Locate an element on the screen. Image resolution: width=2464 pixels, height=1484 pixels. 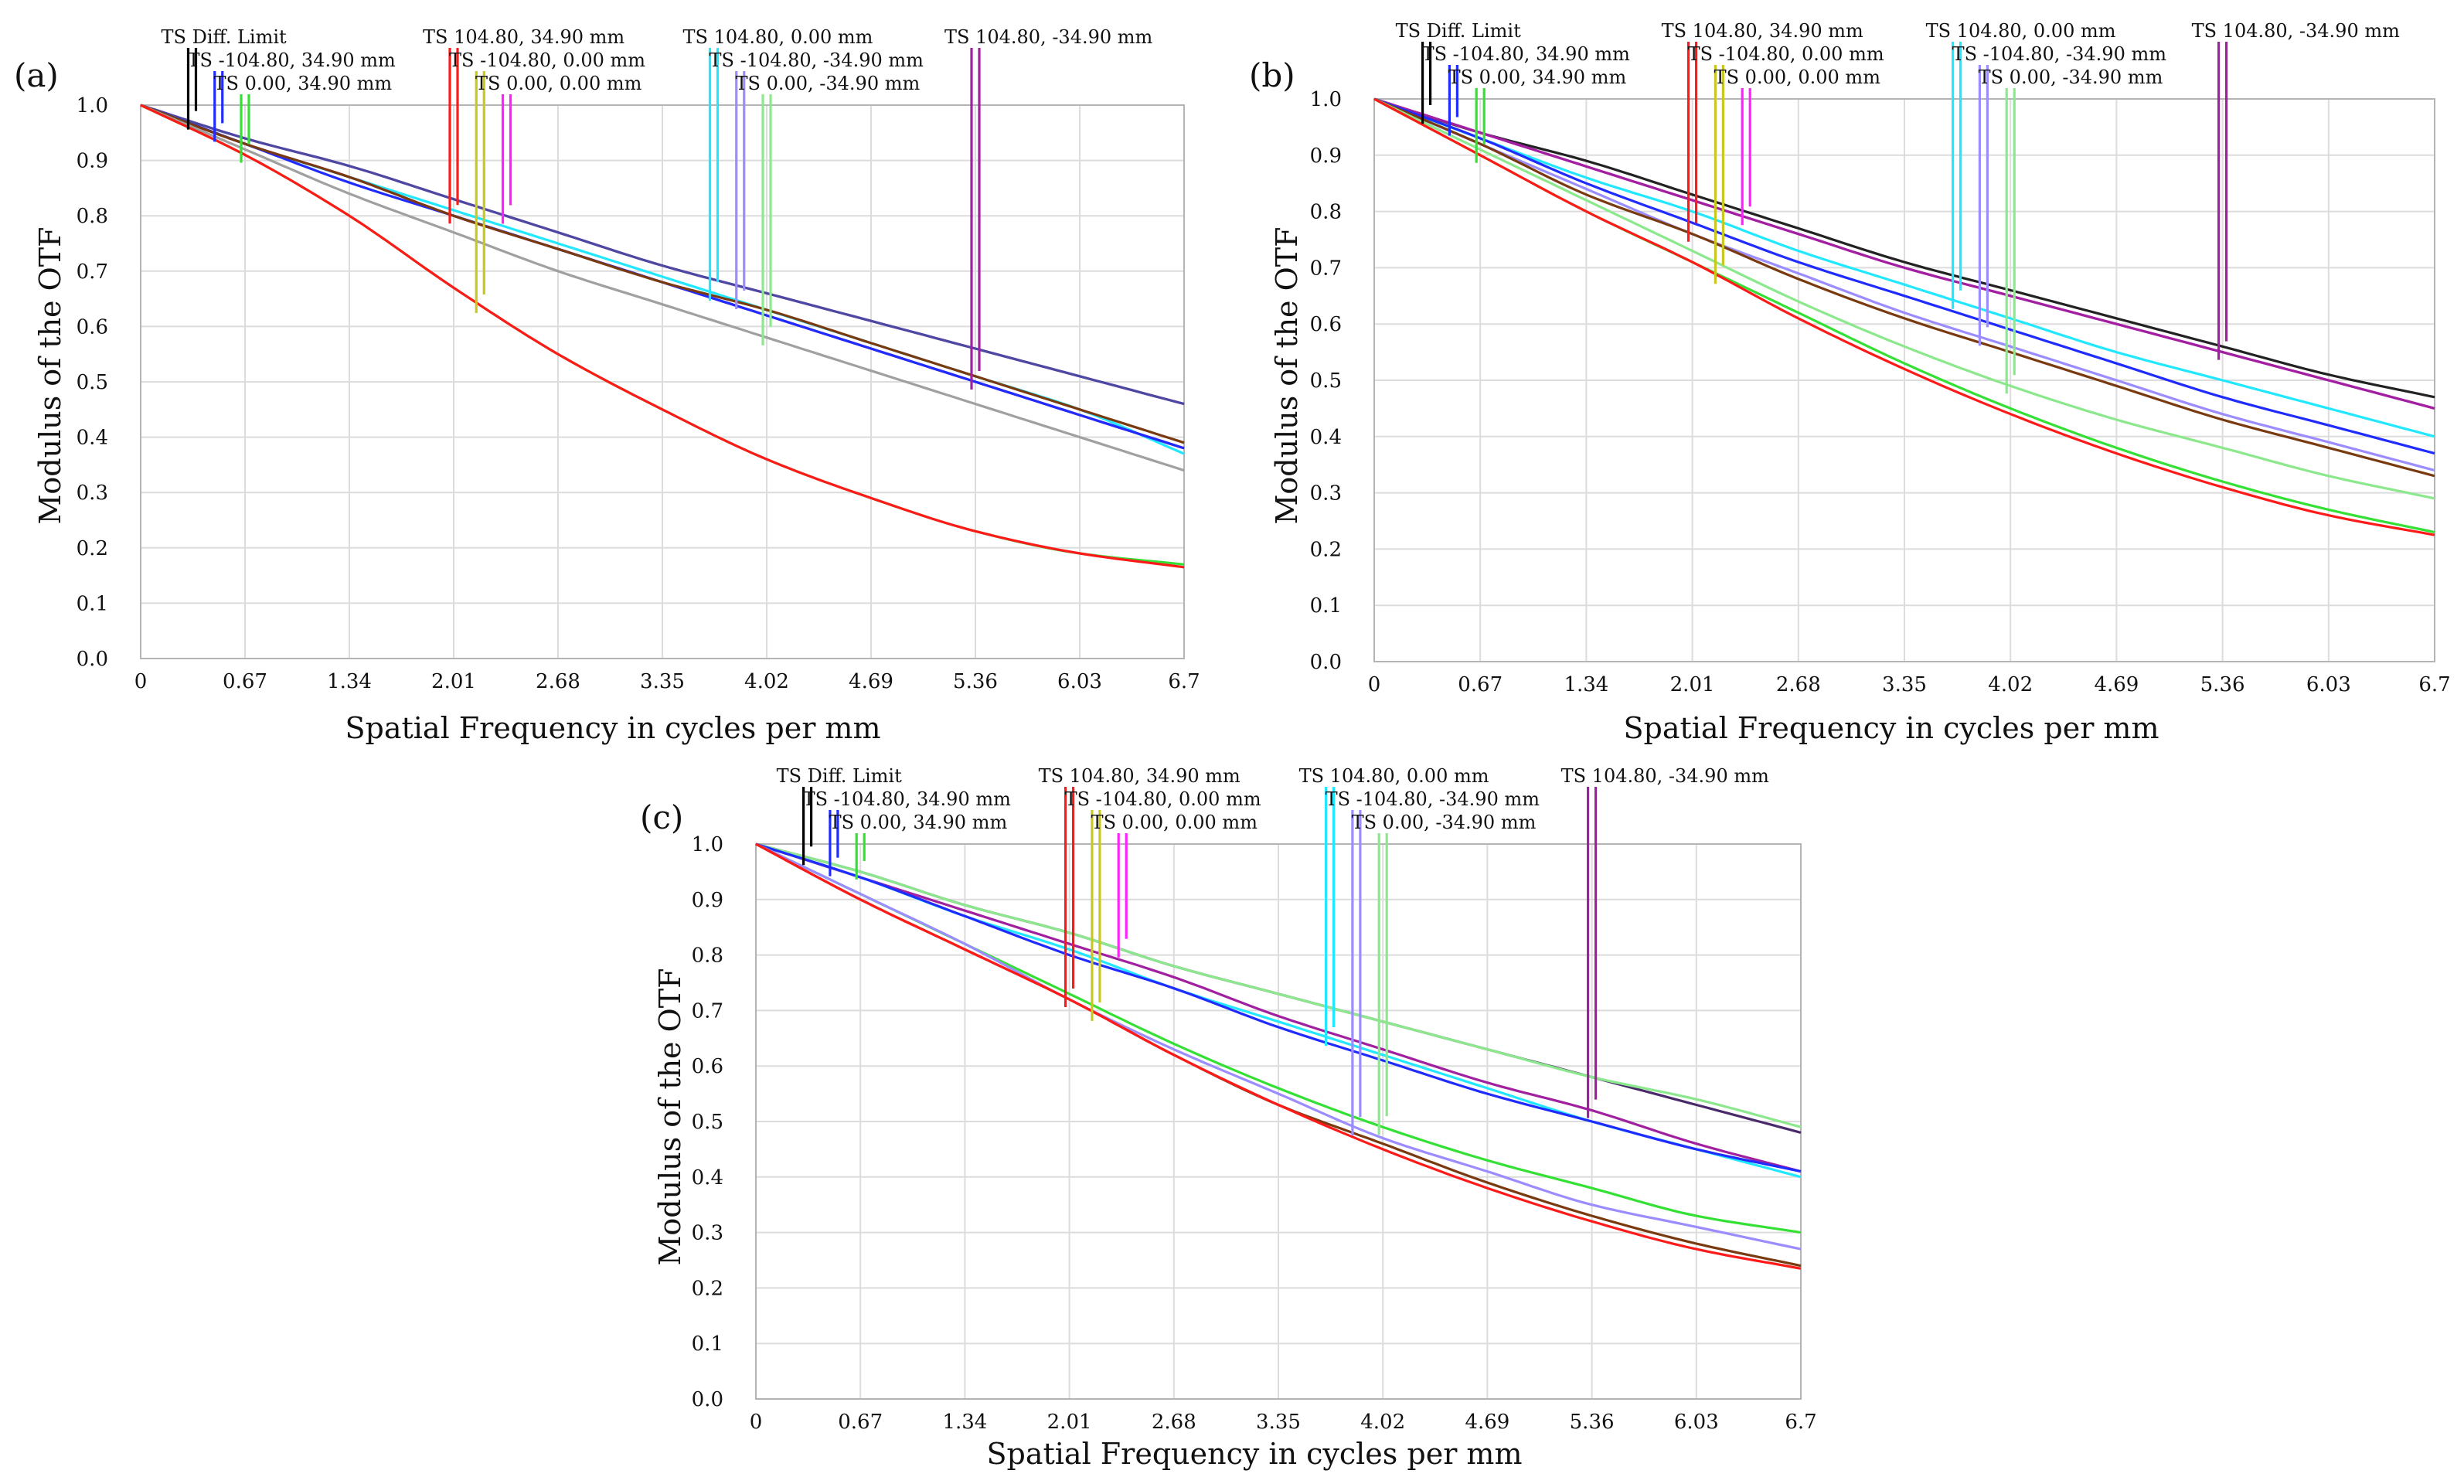
panel-tag: (a) is located at coordinates (36, 75).